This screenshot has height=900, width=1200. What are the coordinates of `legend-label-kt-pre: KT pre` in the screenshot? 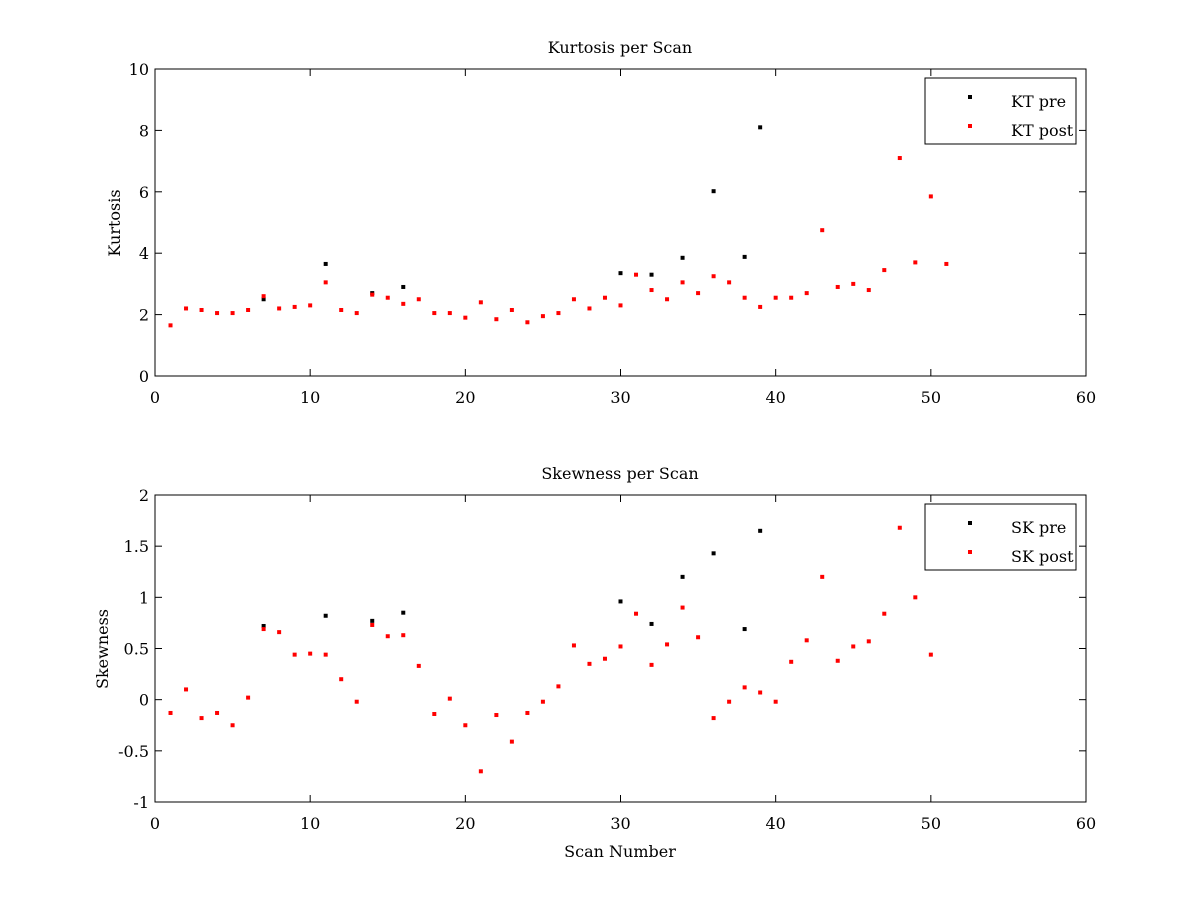 It's located at (1038, 101).